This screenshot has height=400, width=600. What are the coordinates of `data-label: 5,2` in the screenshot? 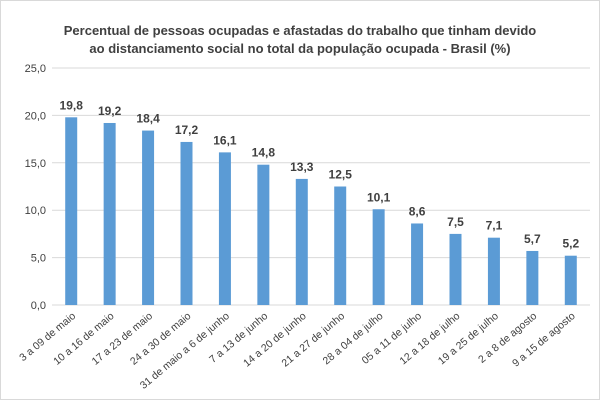 It's located at (570, 244).